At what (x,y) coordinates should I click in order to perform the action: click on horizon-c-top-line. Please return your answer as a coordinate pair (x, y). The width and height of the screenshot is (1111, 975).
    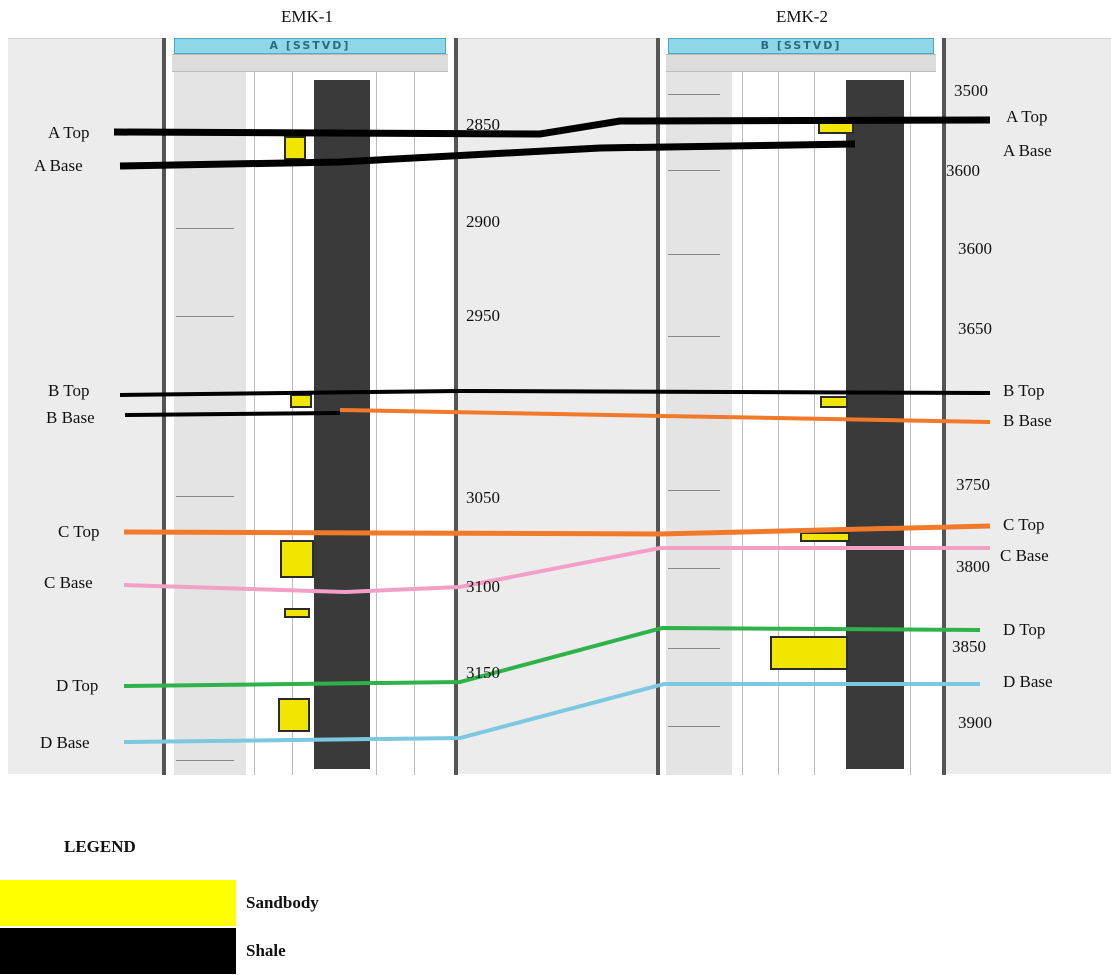
    Looking at the image, I should click on (557, 530).